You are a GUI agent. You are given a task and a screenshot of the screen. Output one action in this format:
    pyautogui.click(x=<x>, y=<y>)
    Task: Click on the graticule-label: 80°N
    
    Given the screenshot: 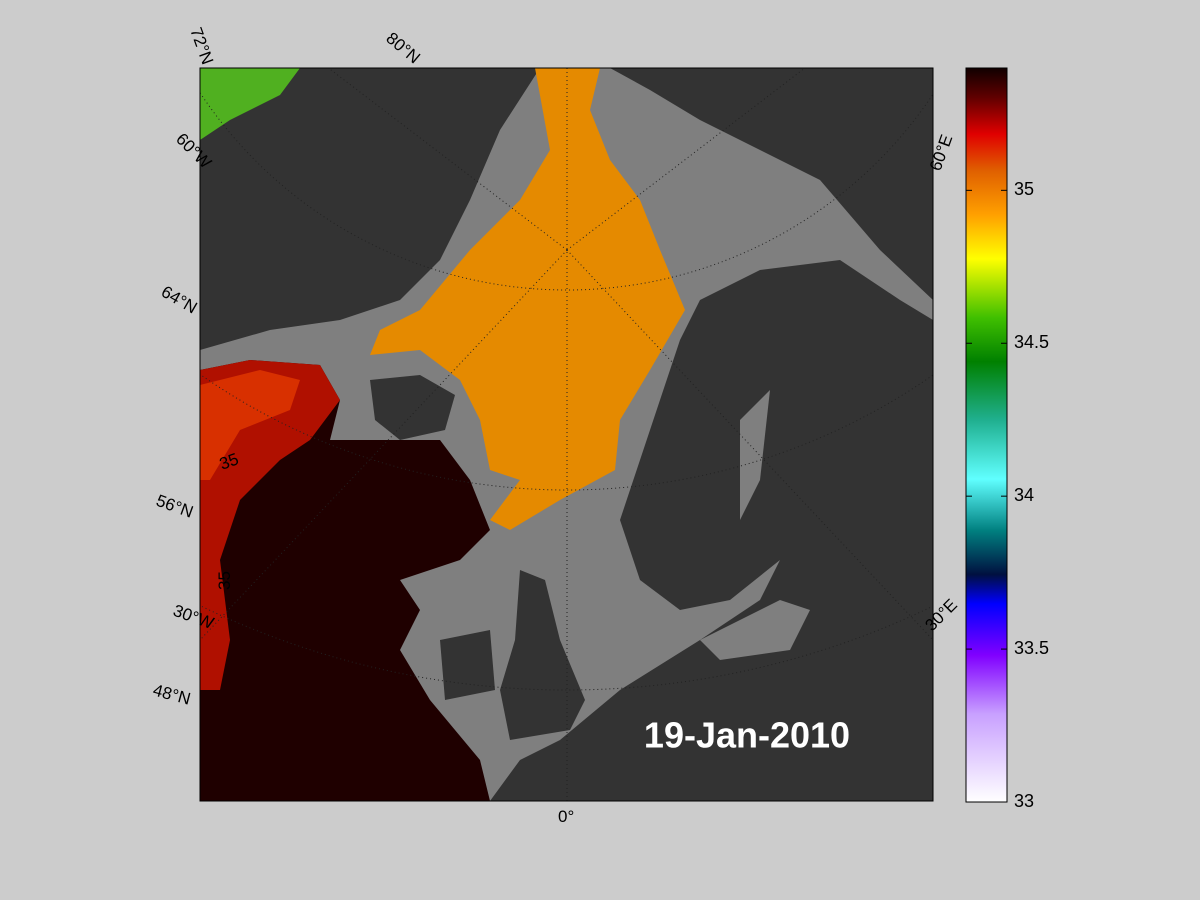 What is the action you would take?
    pyautogui.click(x=402, y=48)
    